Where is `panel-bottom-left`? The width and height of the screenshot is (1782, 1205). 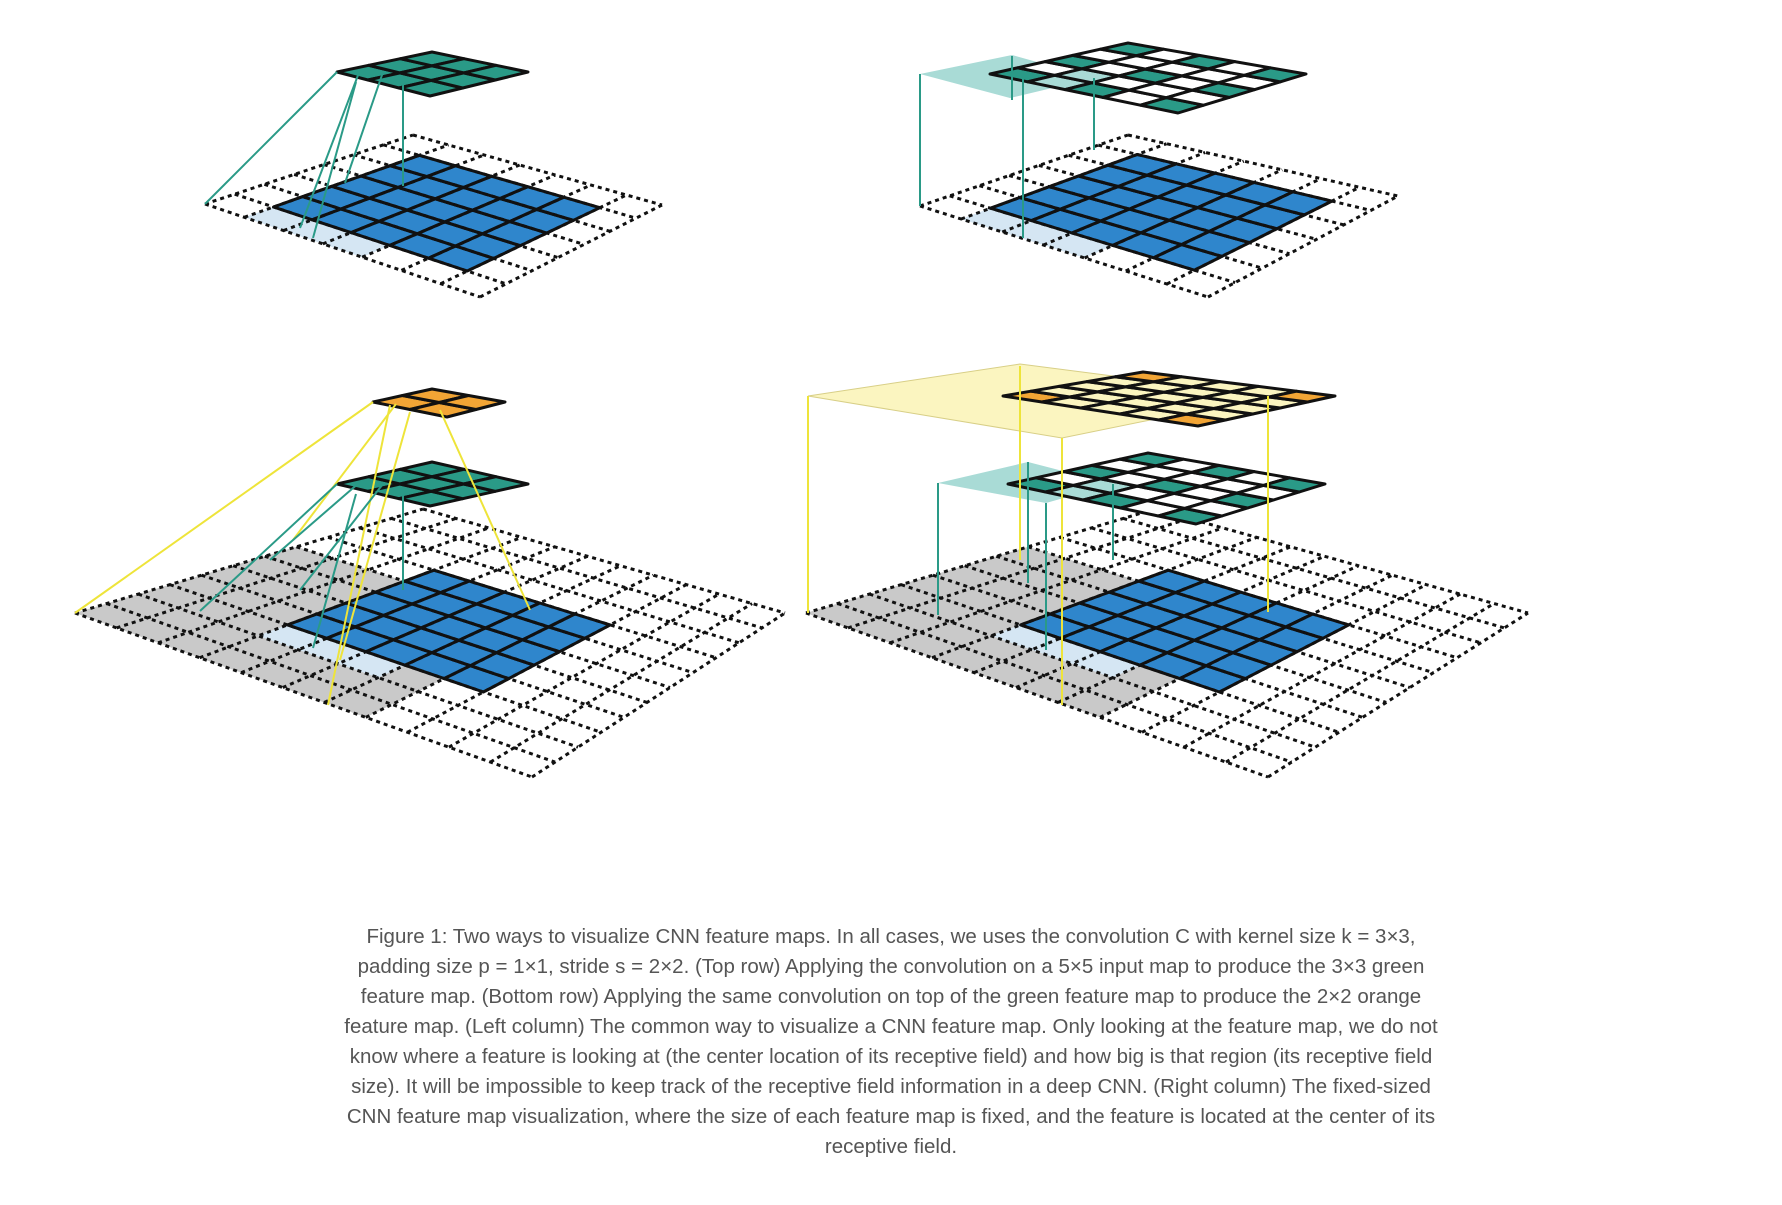 panel-bottom-left is located at coordinates (430, 583).